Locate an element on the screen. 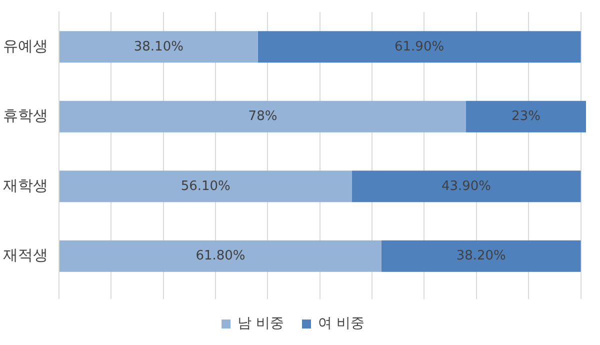 The image size is (600, 345). data-label: 38.10% is located at coordinates (159, 46).